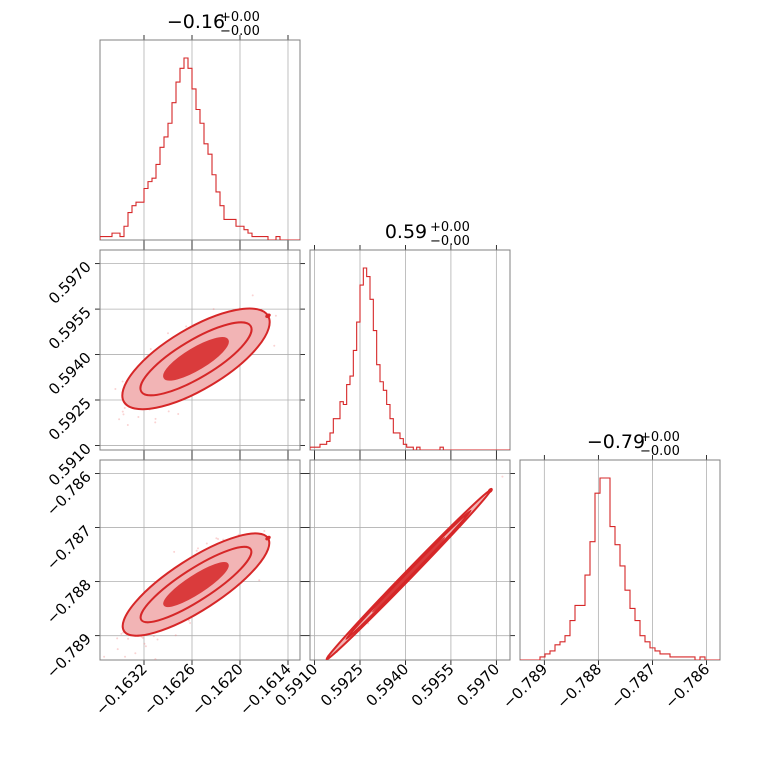 This screenshot has height=760, width=760. I want to click on histogram-panel-2: −0.79+0.00−0.00, so click(620, 547).